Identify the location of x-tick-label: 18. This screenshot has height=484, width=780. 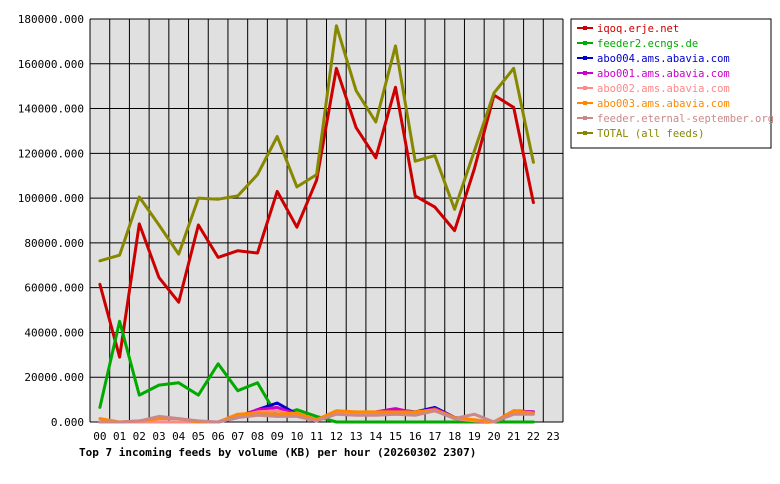
(454, 436).